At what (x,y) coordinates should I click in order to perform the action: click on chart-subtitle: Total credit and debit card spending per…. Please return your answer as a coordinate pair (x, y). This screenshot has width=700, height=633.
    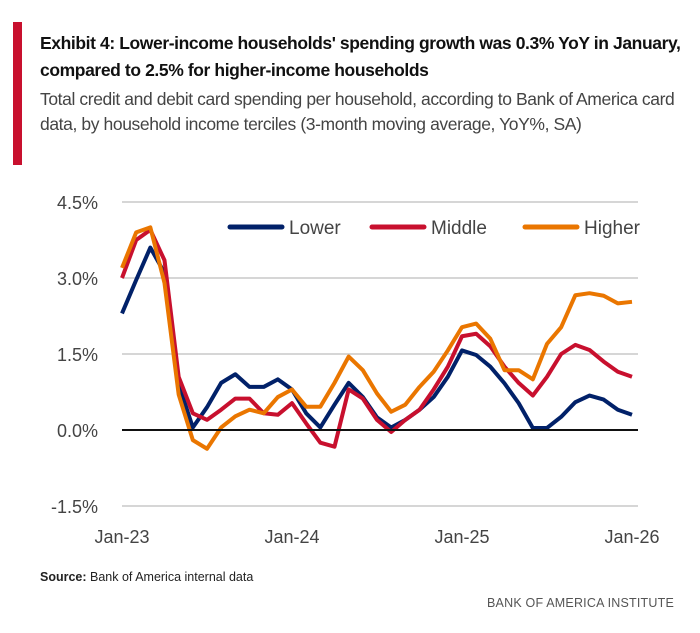
    Looking at the image, I should click on (357, 111).